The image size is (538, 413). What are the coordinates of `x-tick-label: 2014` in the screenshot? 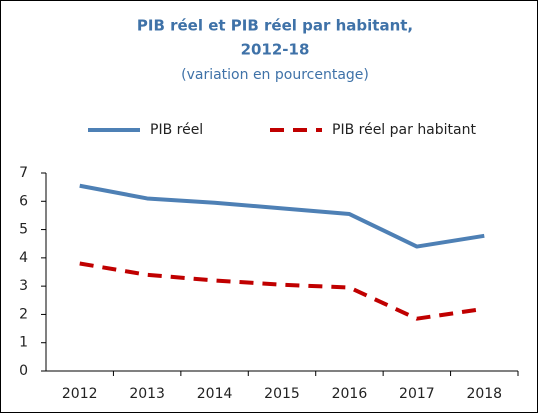 It's located at (215, 394).